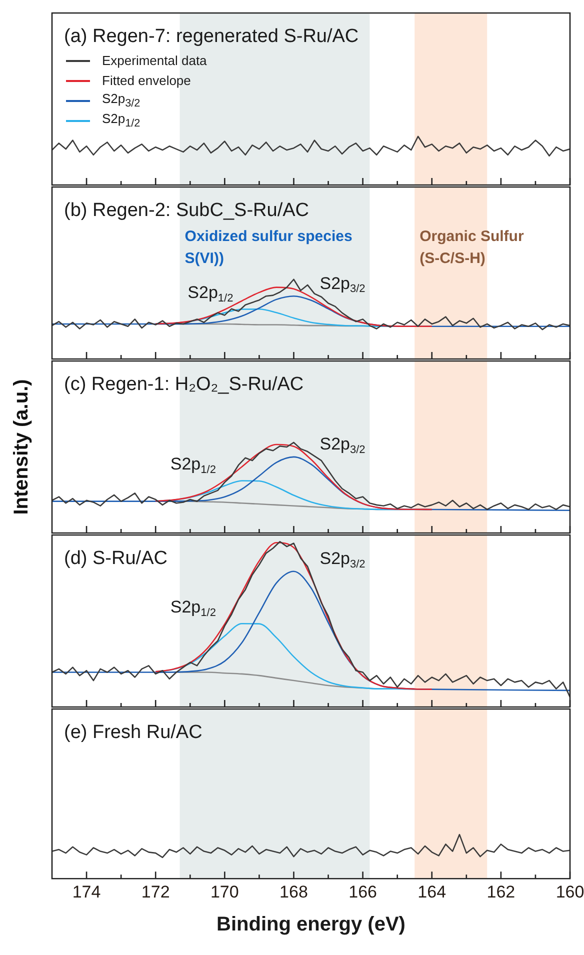 Image resolution: width=584 pixels, height=955 pixels. What do you see at coordinates (570, 892) in the screenshot?
I see `x-tick-label: 160` at bounding box center [570, 892].